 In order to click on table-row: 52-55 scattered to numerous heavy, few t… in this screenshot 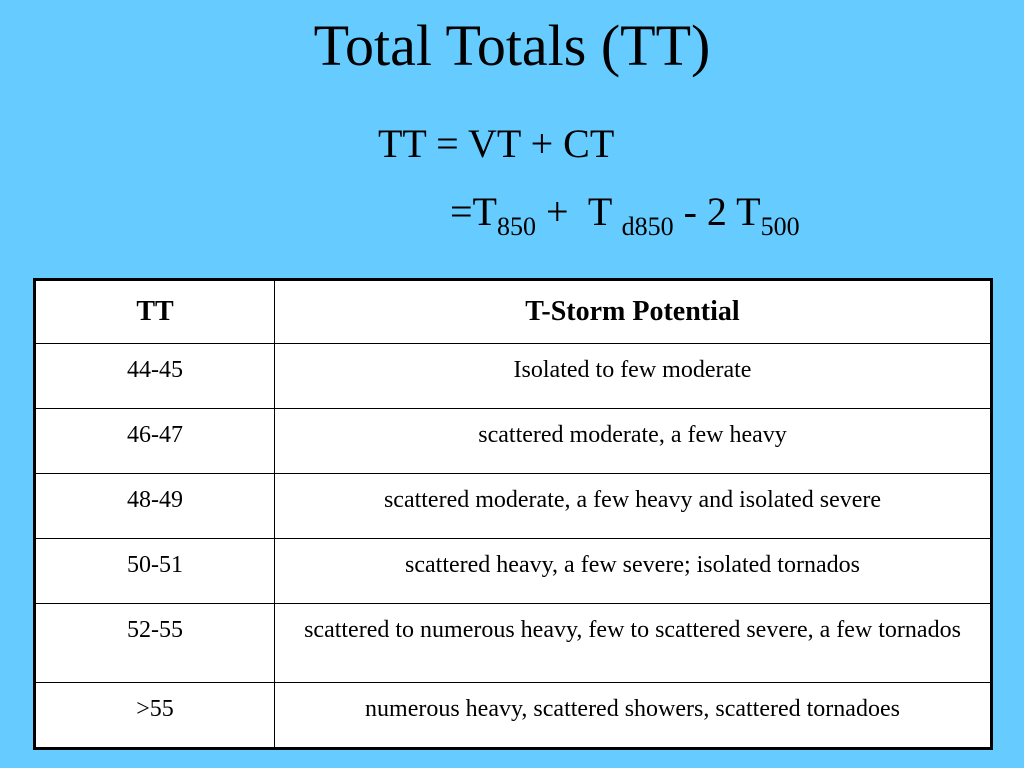, I will do `click(513, 643)`.